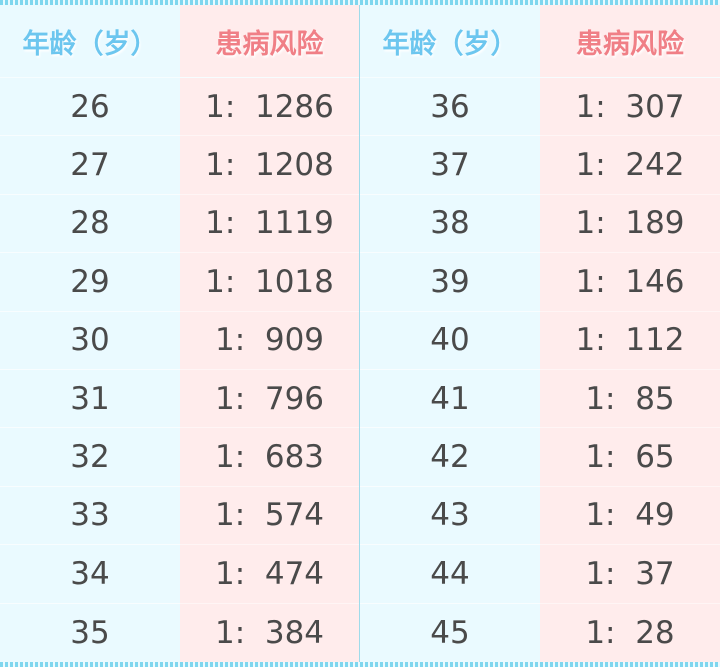 This screenshot has width=720, height=667. Describe the element at coordinates (90, 282) in the screenshot. I see `age-cell: 29` at that location.